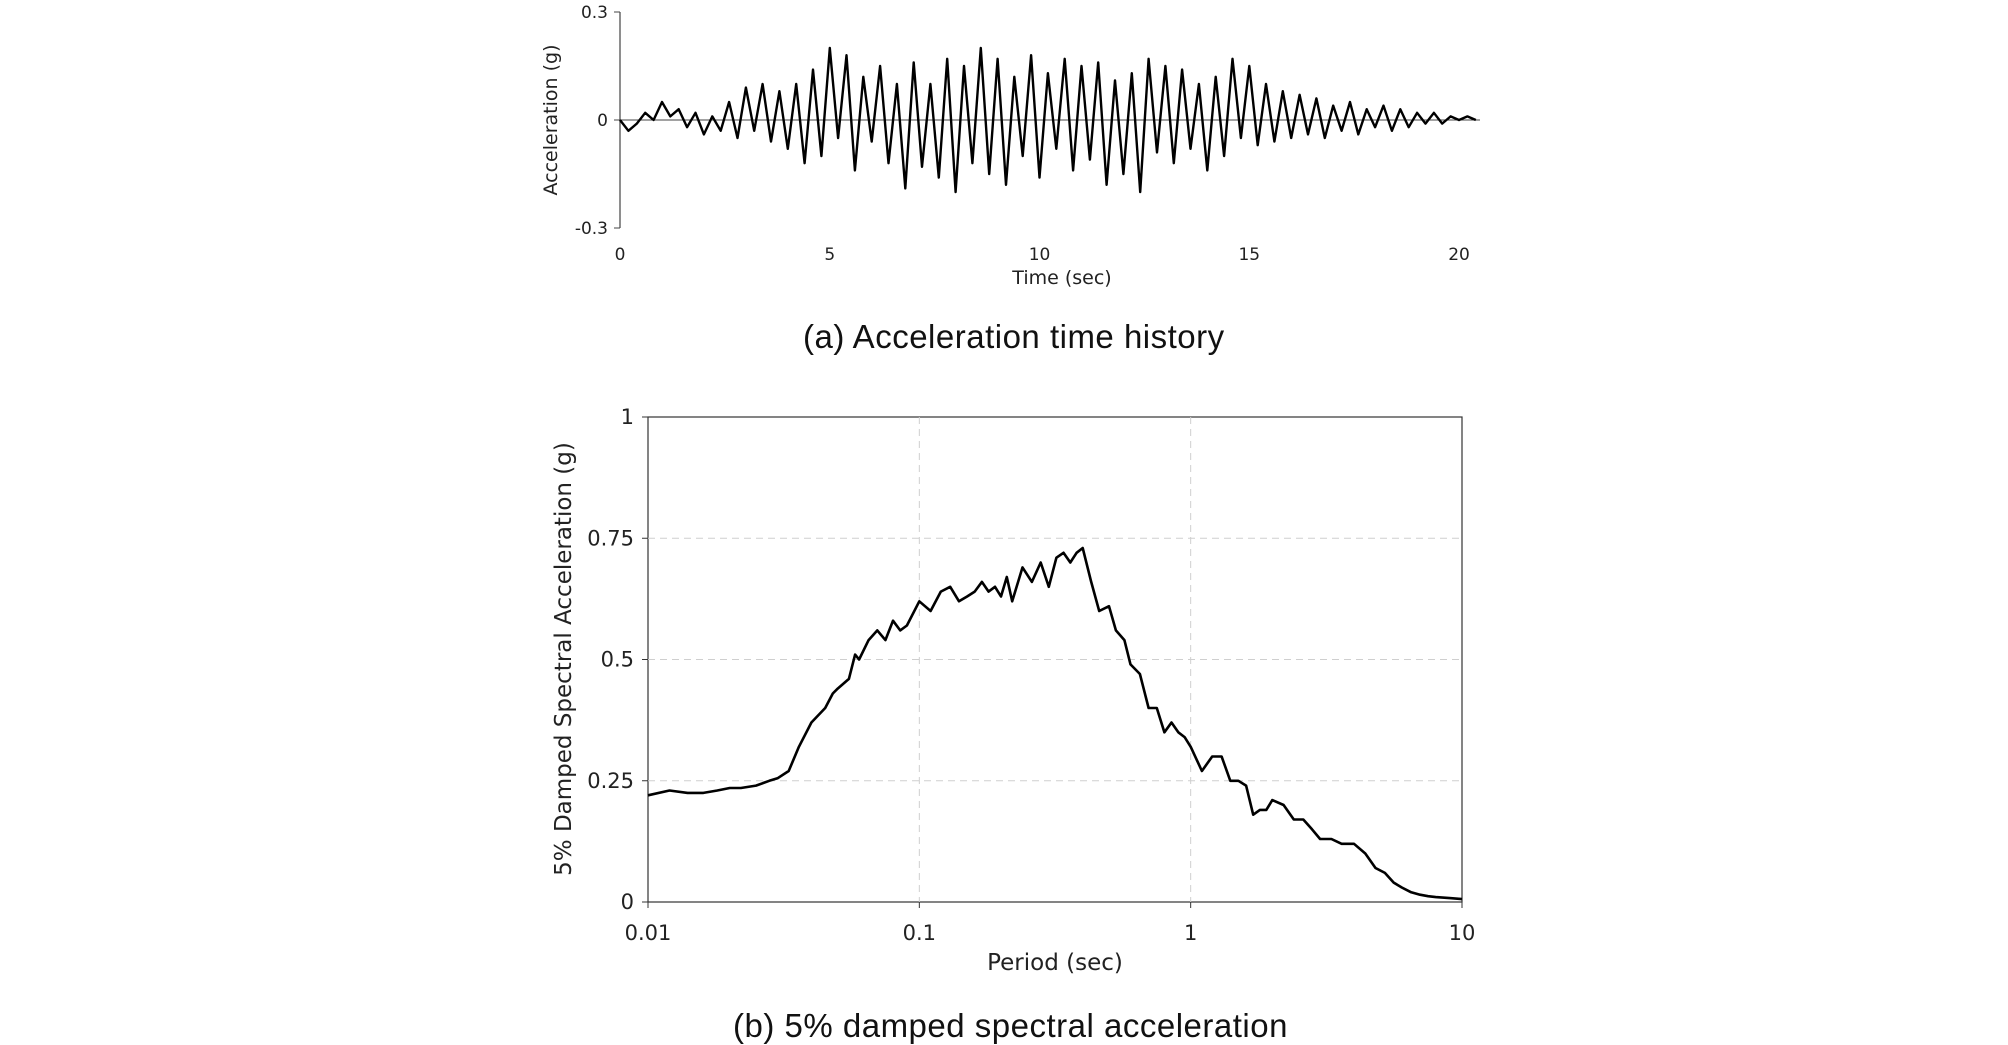 The image size is (2008, 1045). What do you see at coordinates (919, 933) in the screenshot?
I see `b-x-tick-label: 0.1` at bounding box center [919, 933].